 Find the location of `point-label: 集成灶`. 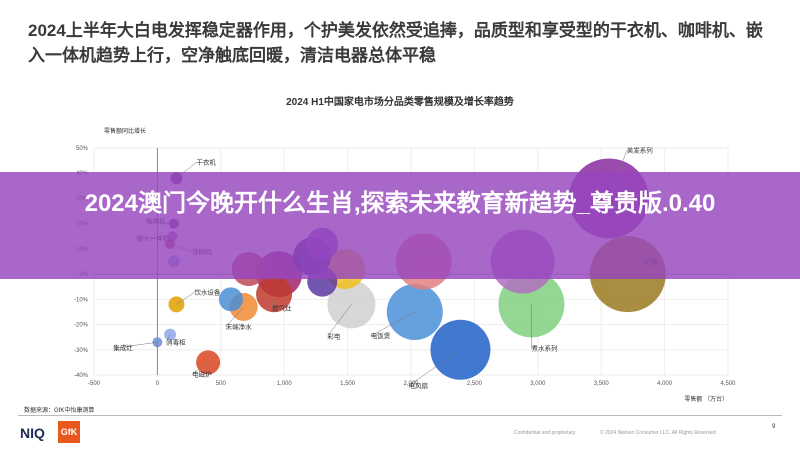

point-label: 集成灶 is located at coordinates (123, 347).